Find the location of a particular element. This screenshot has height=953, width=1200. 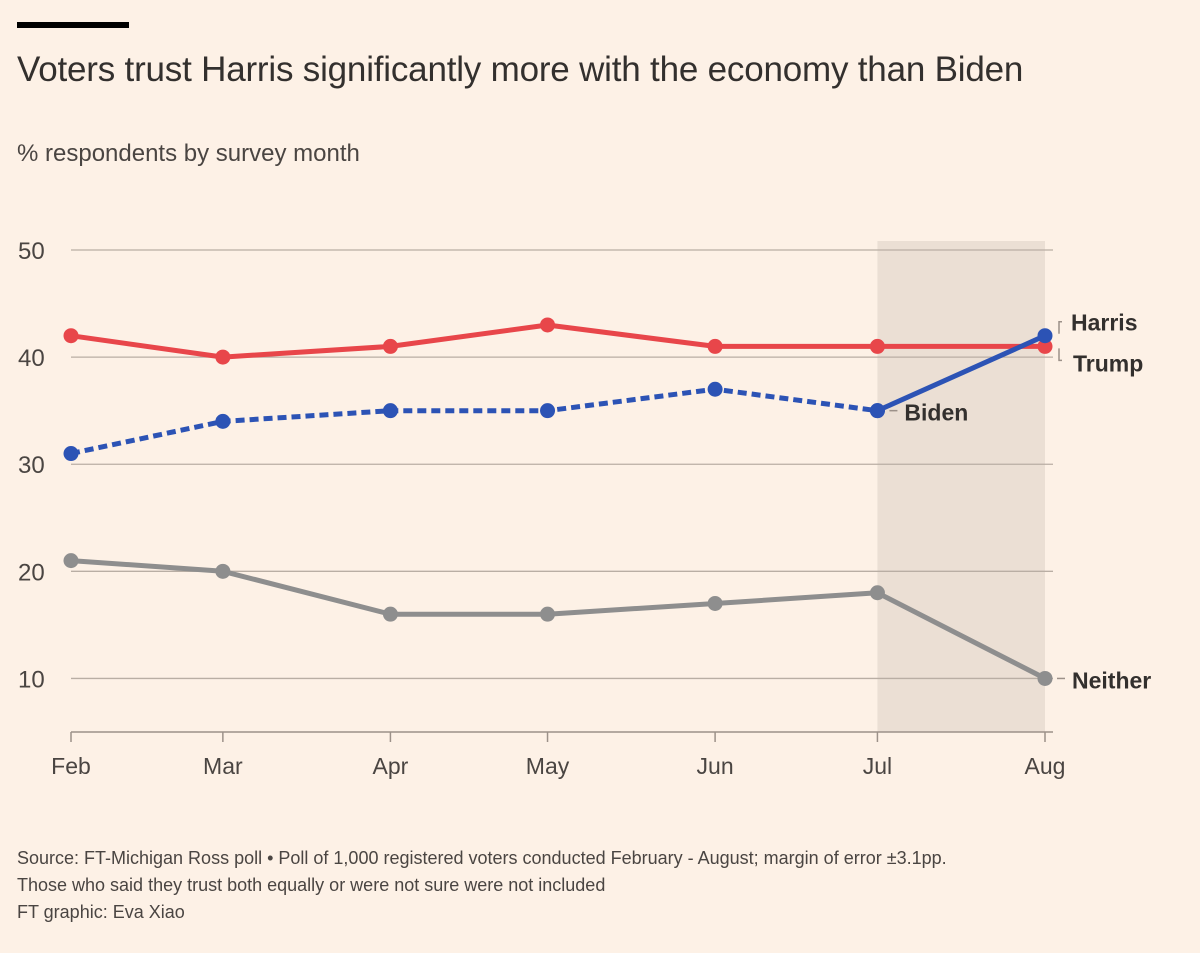

highlight-band is located at coordinates (961, 486).